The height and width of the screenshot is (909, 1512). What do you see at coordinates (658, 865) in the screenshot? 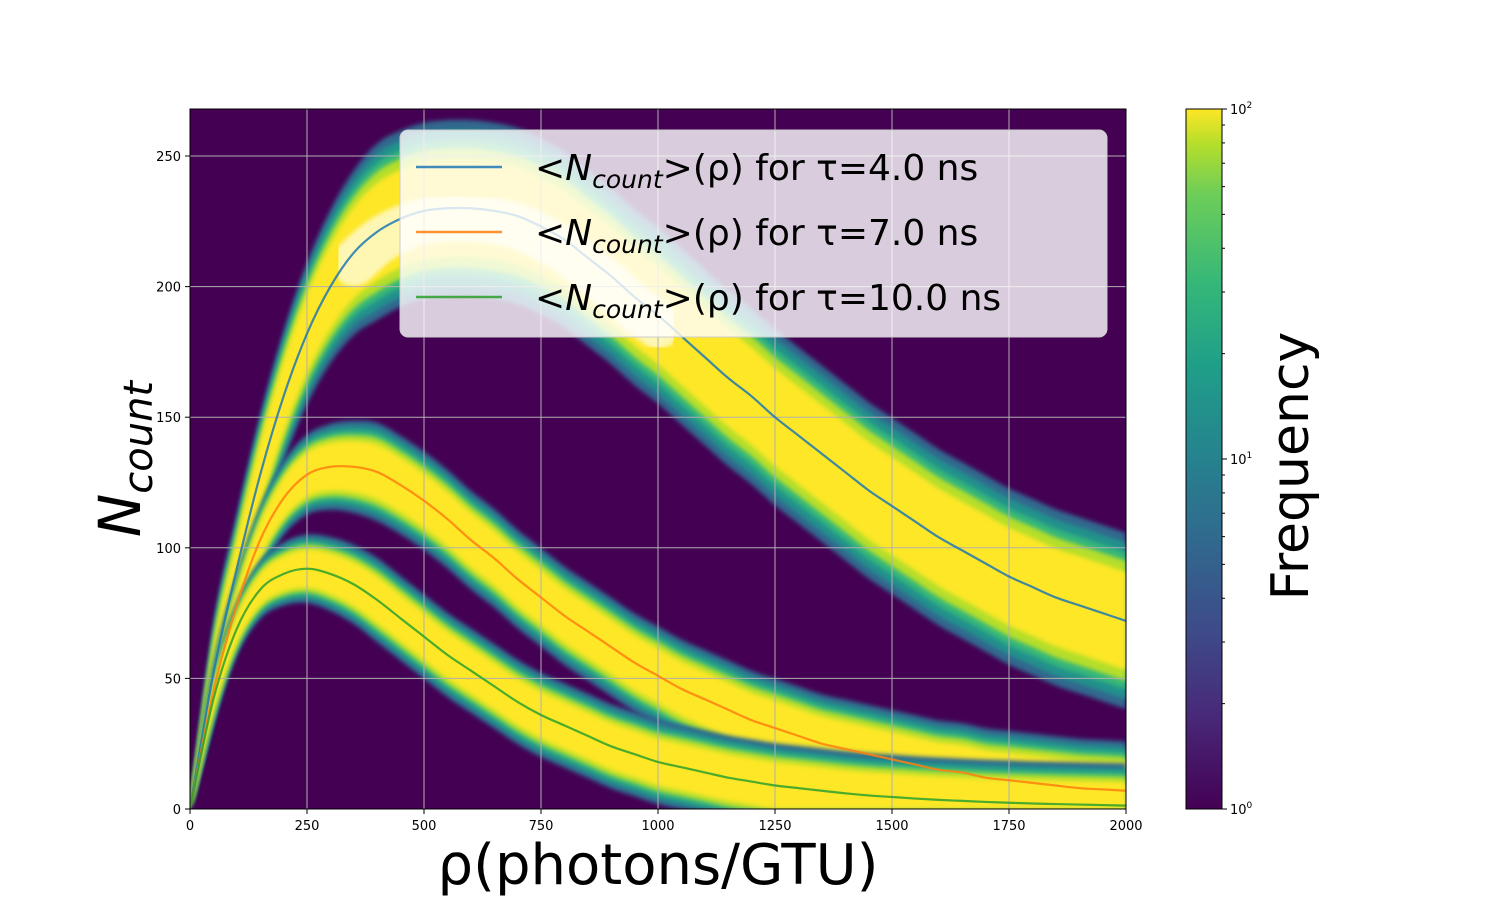
I see `x-axis-label: ρ(photons/GTU)` at bounding box center [658, 865].